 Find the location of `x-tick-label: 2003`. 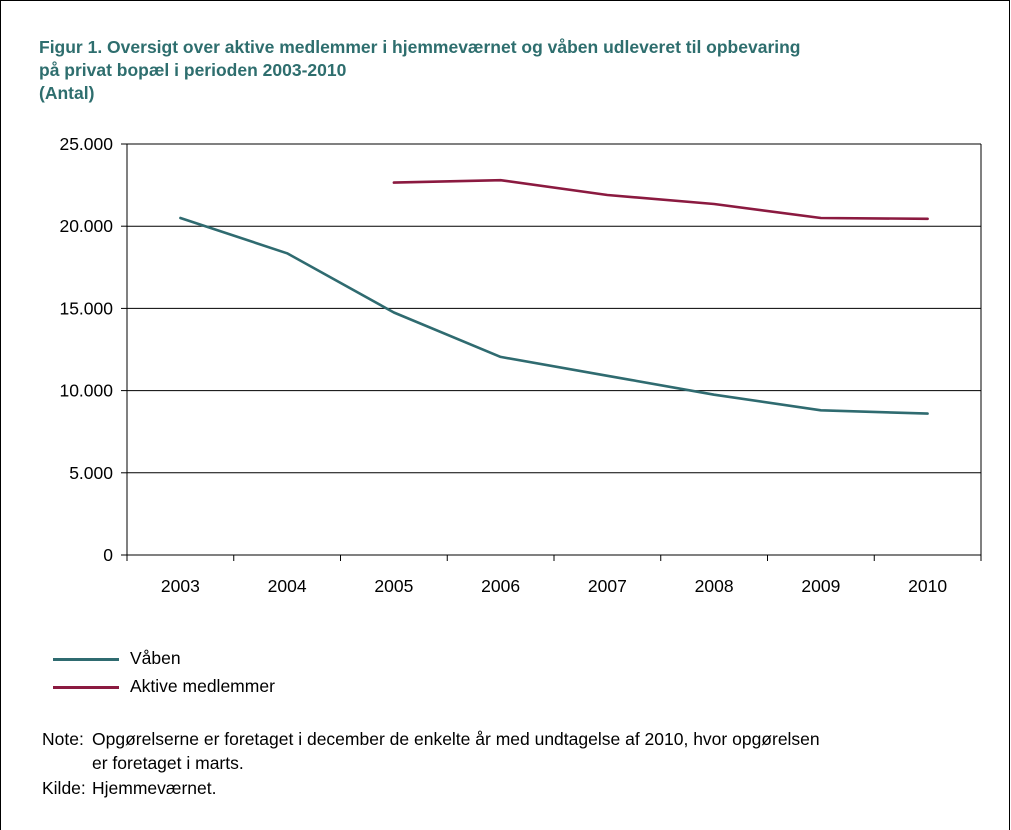

x-tick-label: 2003 is located at coordinates (180, 586).